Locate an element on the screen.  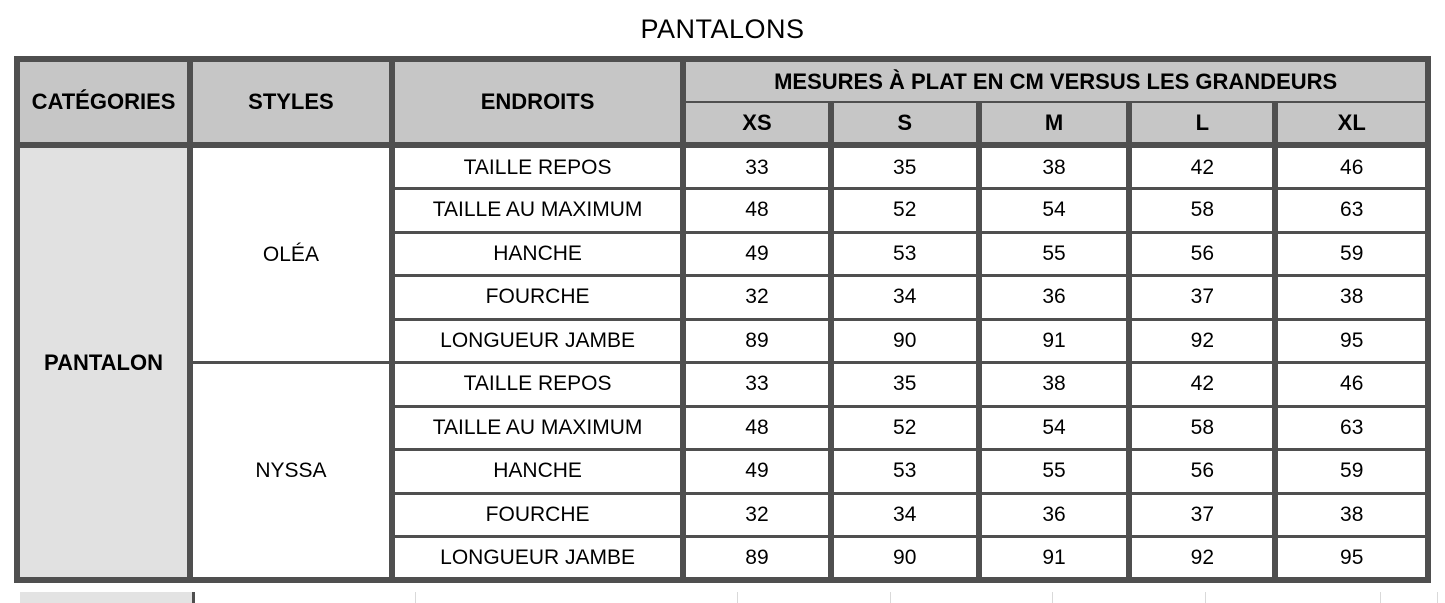
header-categories: CATÉGORIES is located at coordinates (103, 102).